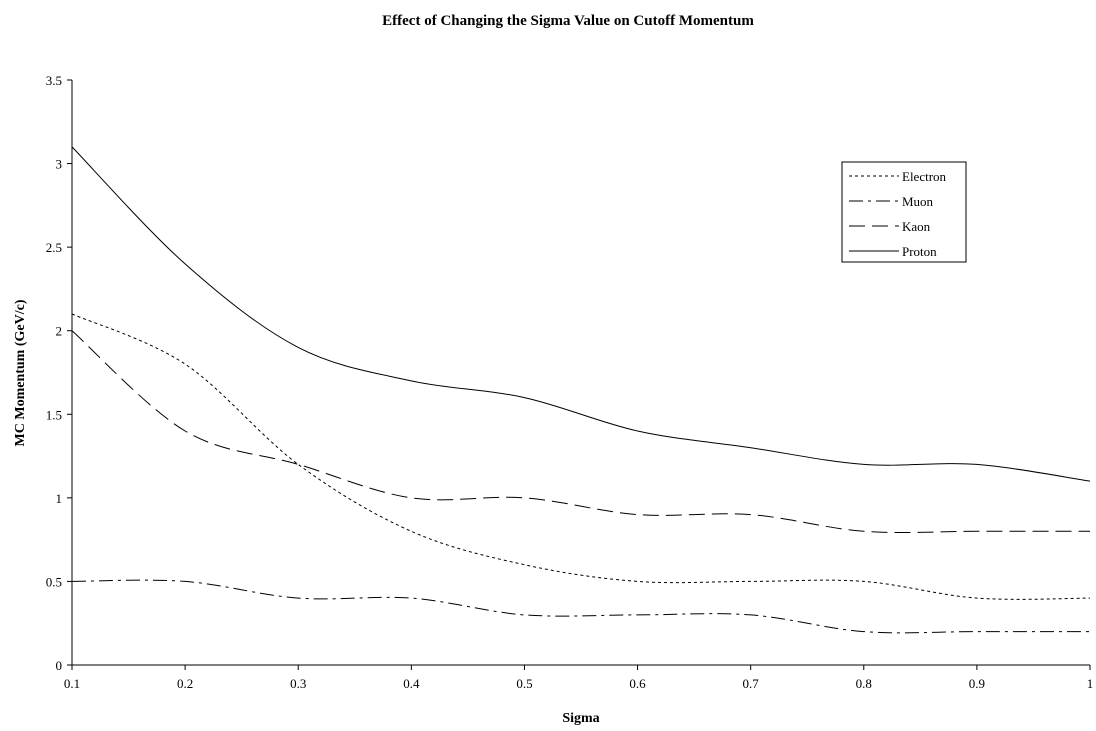 The width and height of the screenshot is (1096, 731). I want to click on legend: Electron Muon Kaon Proton, so click(904, 212).